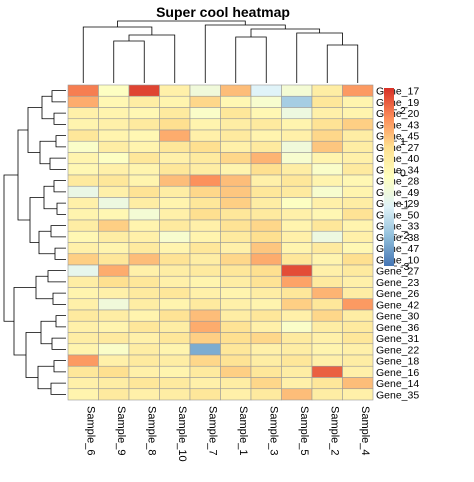  Describe the element at coordinates (397, 305) in the screenshot. I see `row-label: Gene_42` at that location.